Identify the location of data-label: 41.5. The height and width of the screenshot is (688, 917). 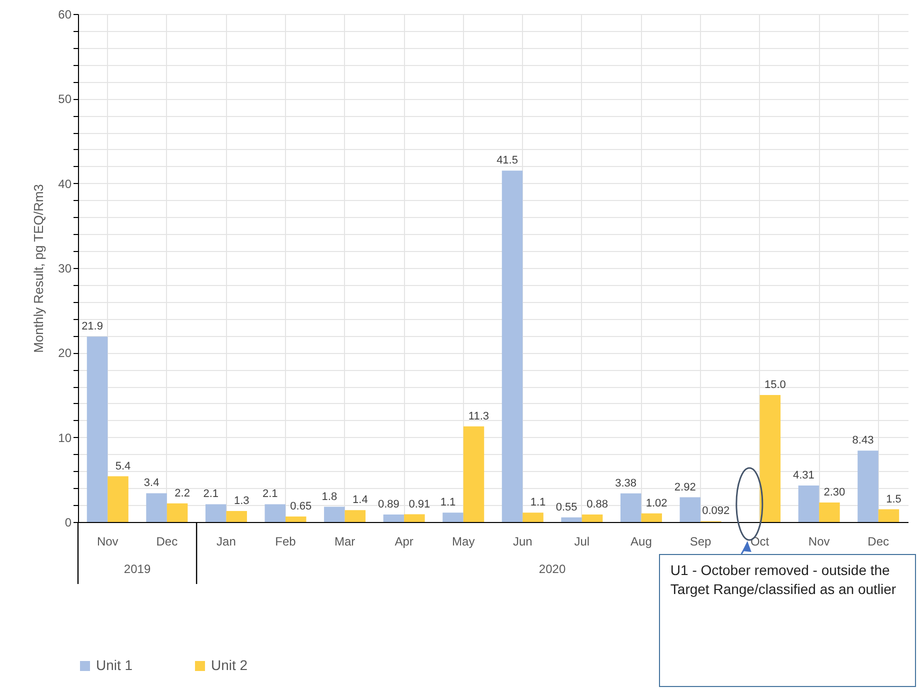
(507, 160).